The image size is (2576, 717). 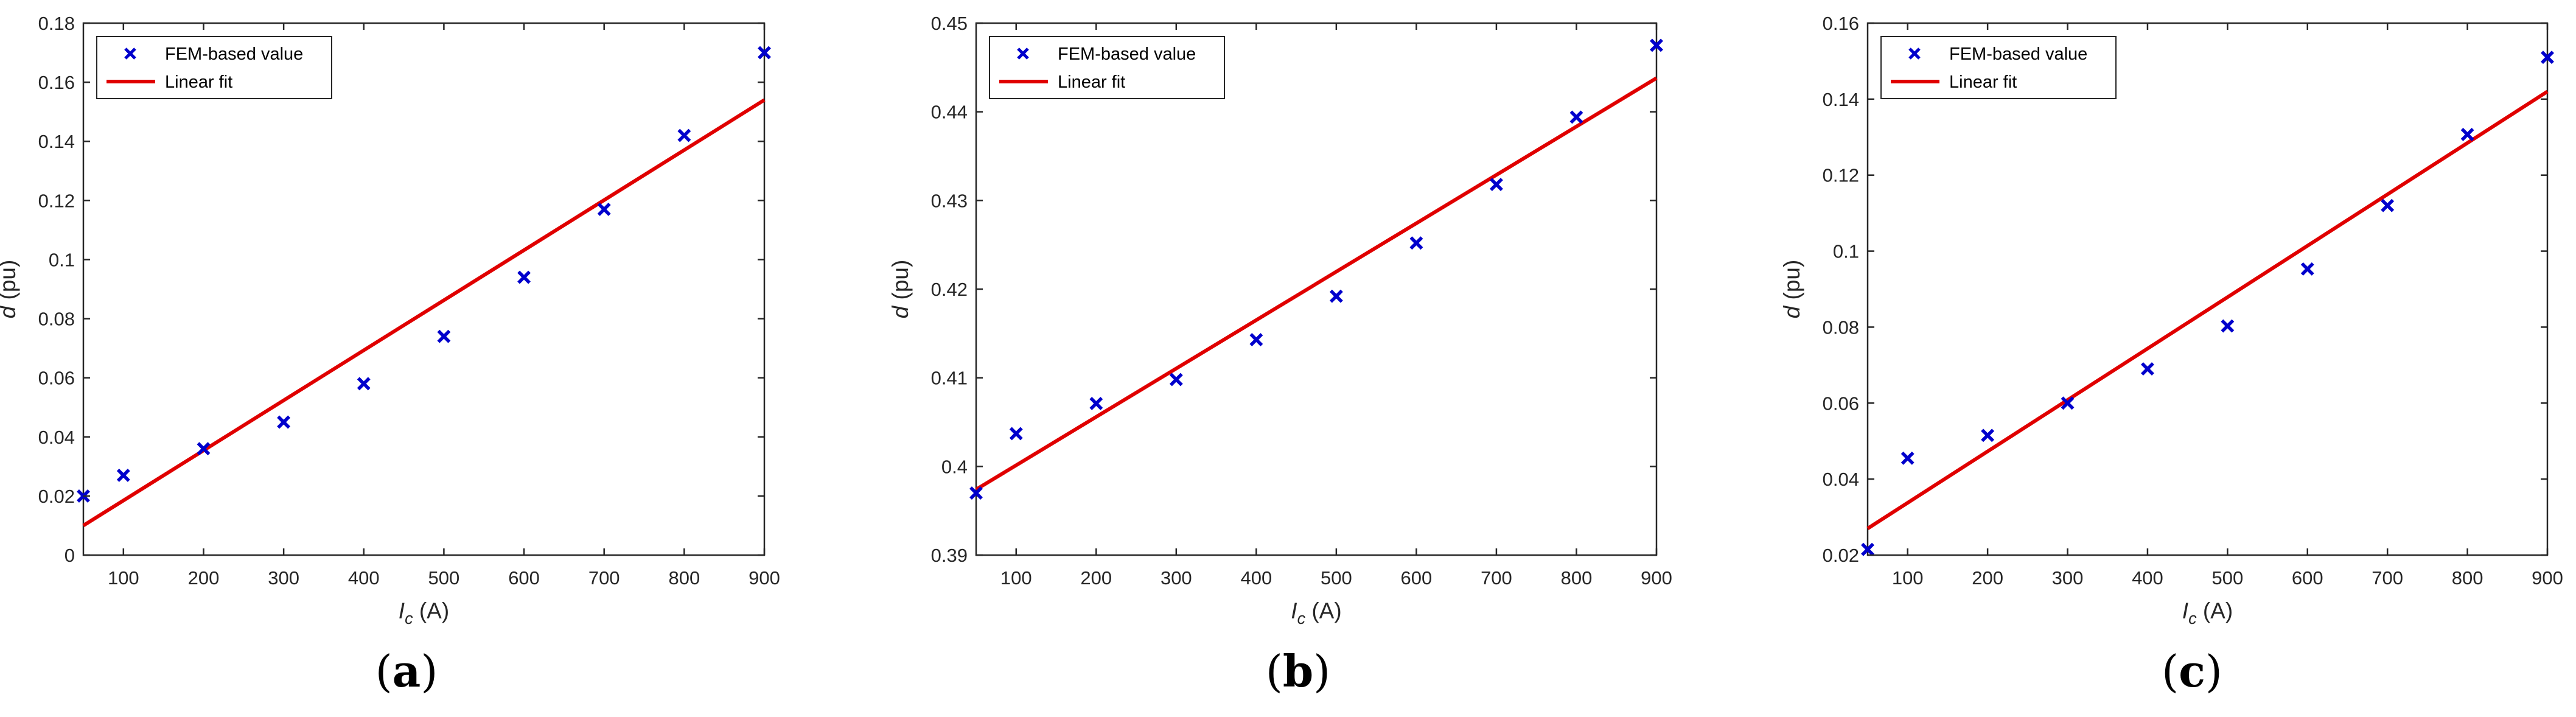 I want to click on chart-c-legend-marker-icon, so click(x=1914, y=53).